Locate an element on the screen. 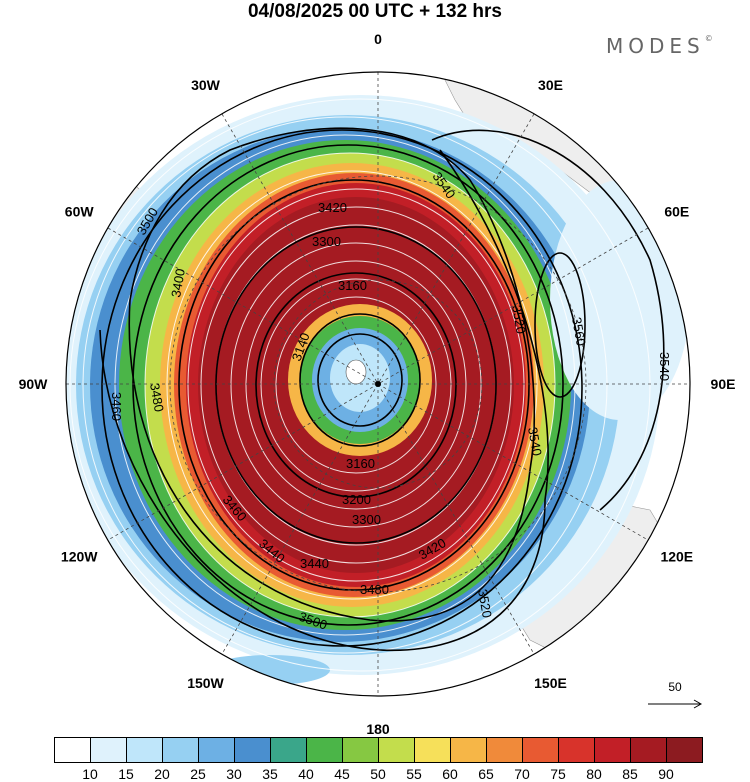  colorbar-label: 30 is located at coordinates (234, 774).